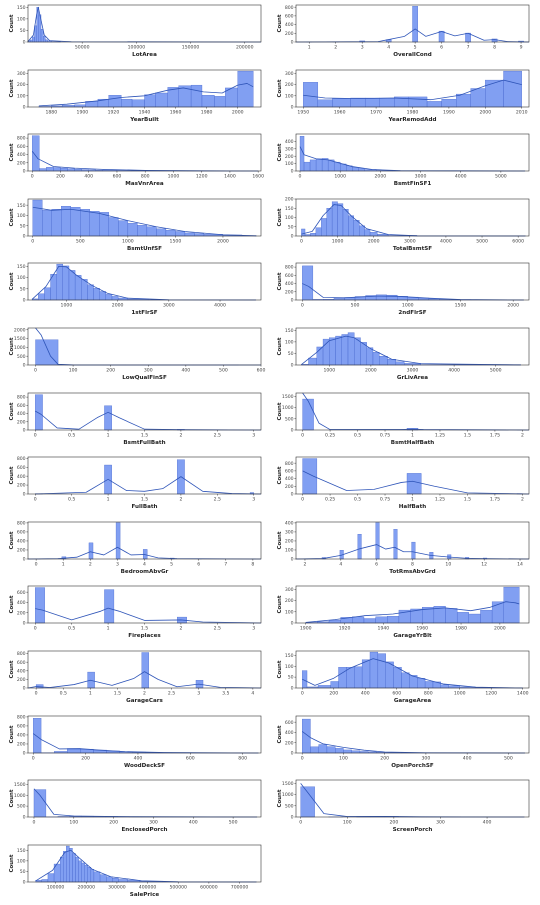 The image size is (540, 905). Describe the element at coordinates (461, 177) in the screenshot. I see `x-tick-label: 4000` at that location.